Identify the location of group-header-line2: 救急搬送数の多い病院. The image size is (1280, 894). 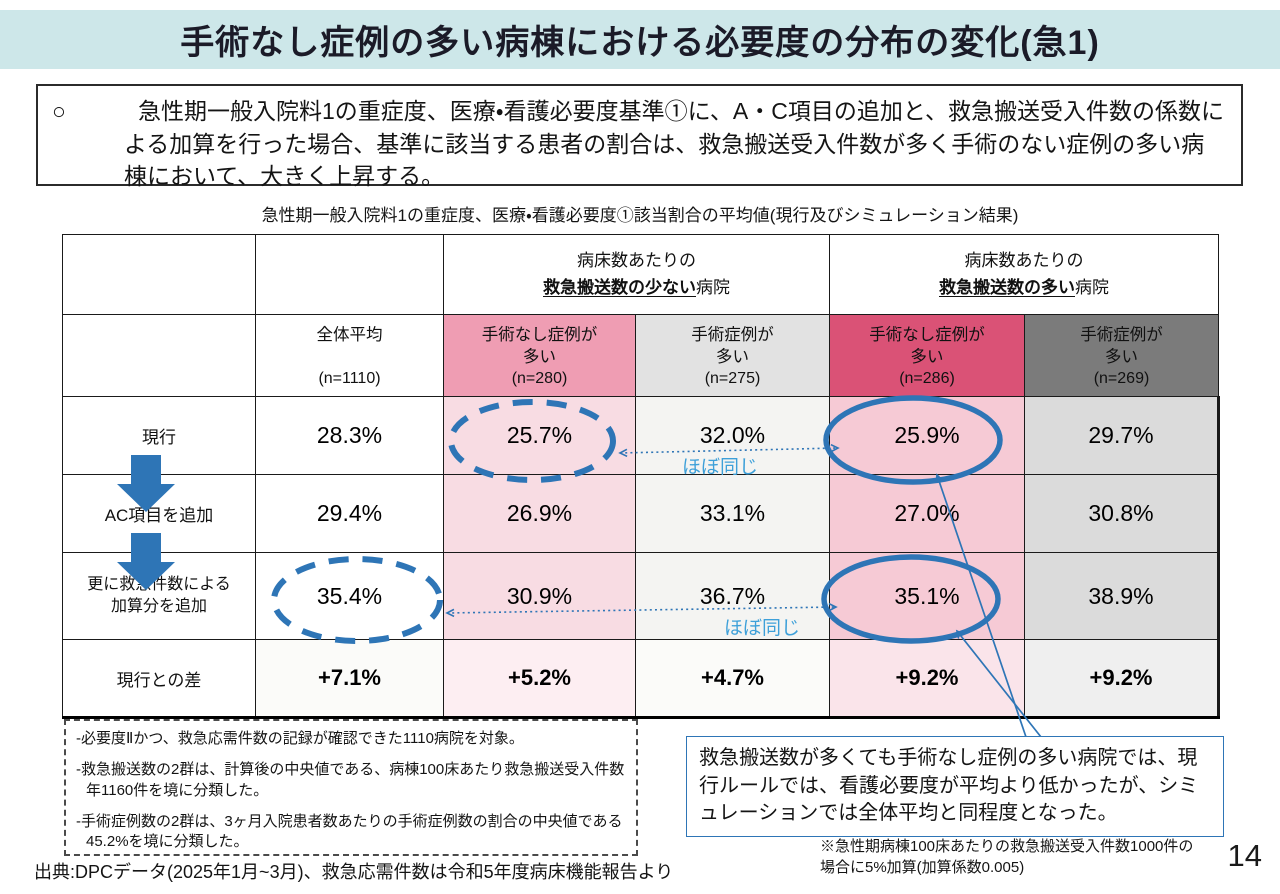
(1024, 288).